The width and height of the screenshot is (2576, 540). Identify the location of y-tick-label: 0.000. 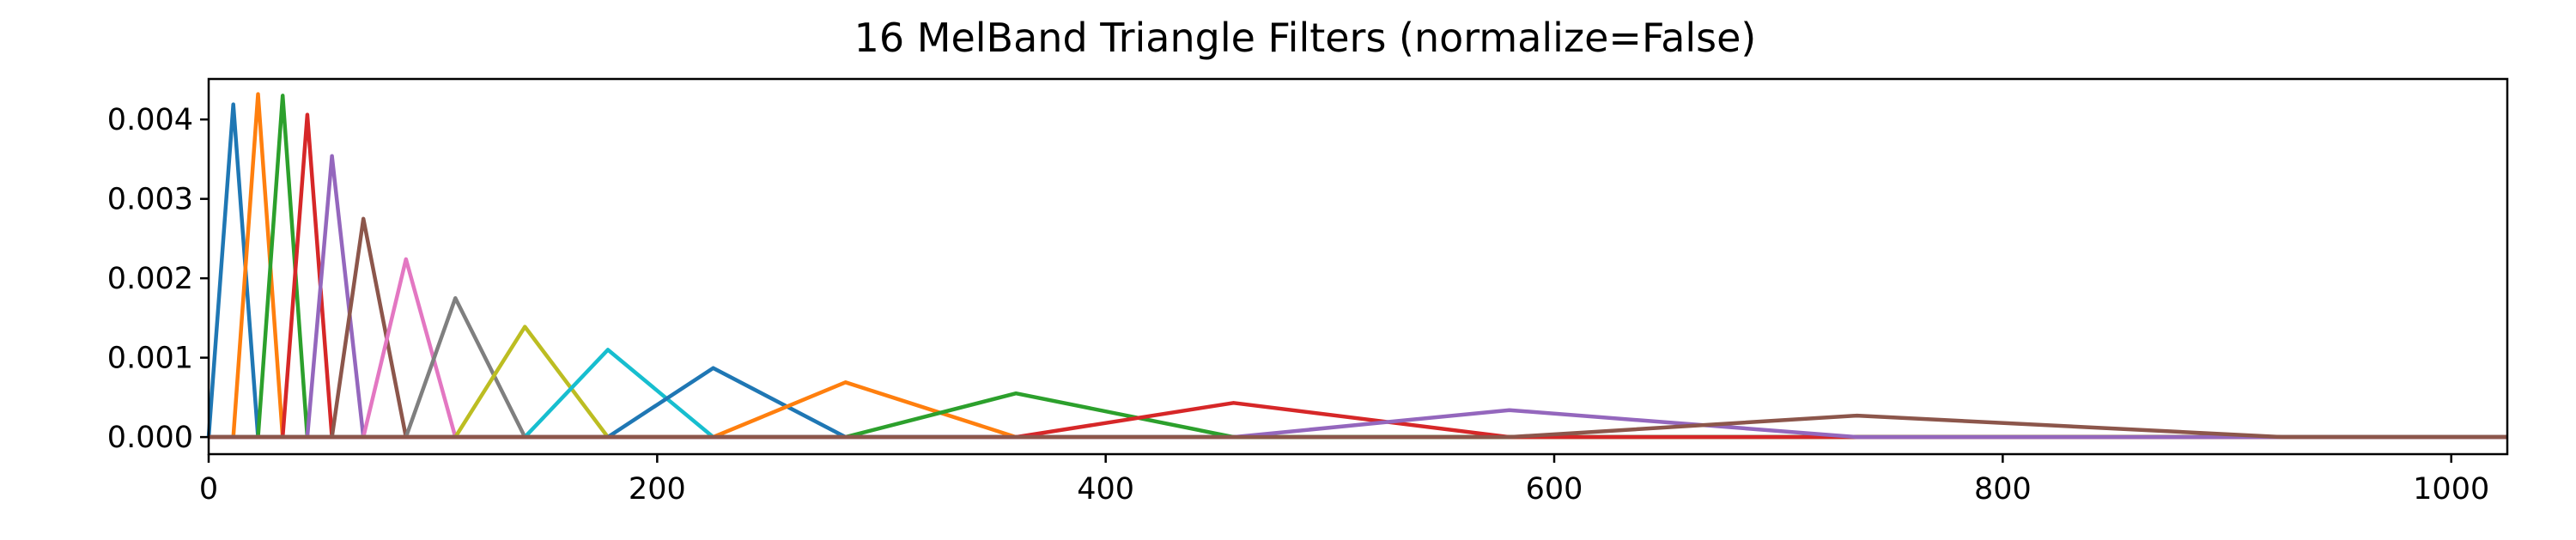
(150, 438).